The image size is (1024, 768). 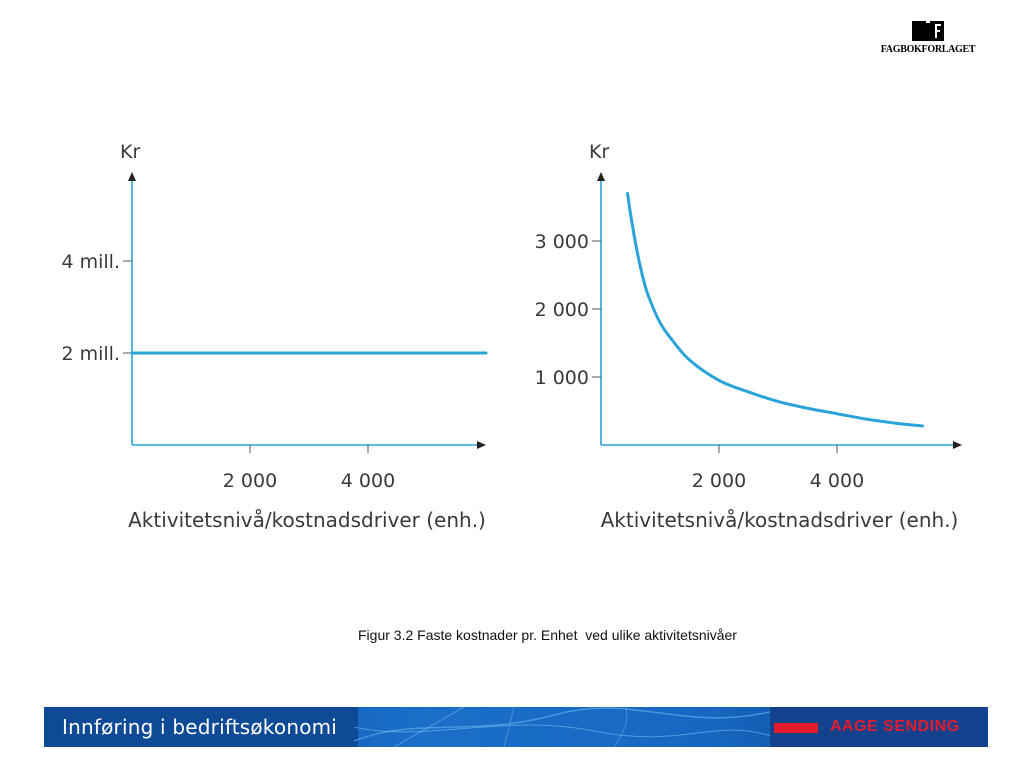 What do you see at coordinates (90, 262) in the screenshot?
I see `y-tick-label: 4 mill.` at bounding box center [90, 262].